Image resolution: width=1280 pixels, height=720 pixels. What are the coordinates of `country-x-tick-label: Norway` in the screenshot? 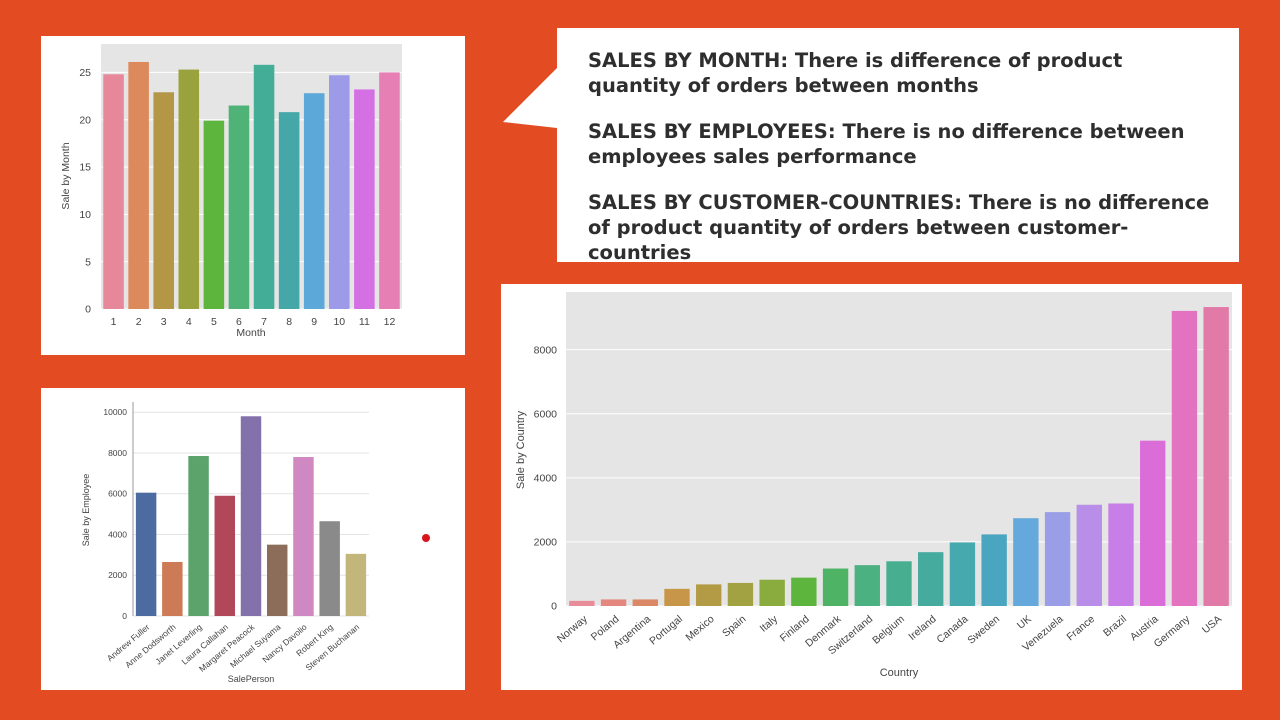 It's located at (573, 629).